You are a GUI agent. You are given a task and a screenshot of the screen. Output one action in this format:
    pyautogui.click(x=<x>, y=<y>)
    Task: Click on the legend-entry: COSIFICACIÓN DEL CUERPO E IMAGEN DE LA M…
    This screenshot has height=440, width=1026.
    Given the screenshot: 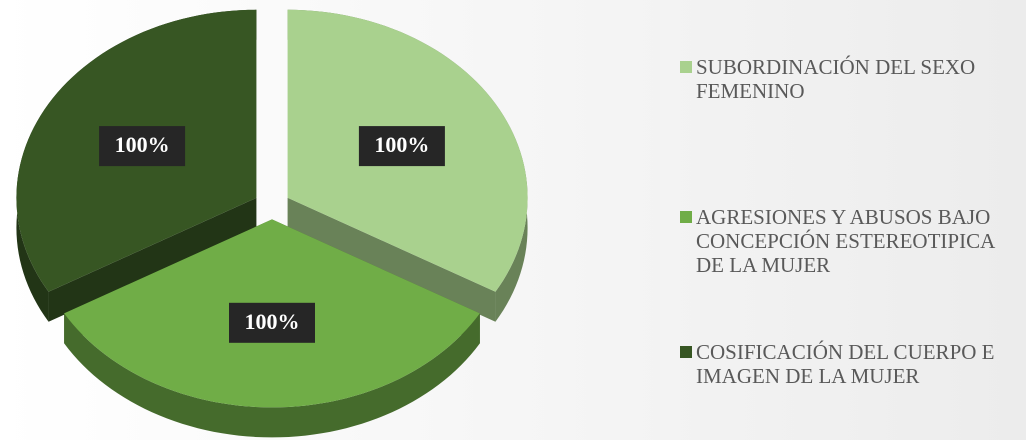 What is the action you would take?
    pyautogui.click(x=845, y=364)
    